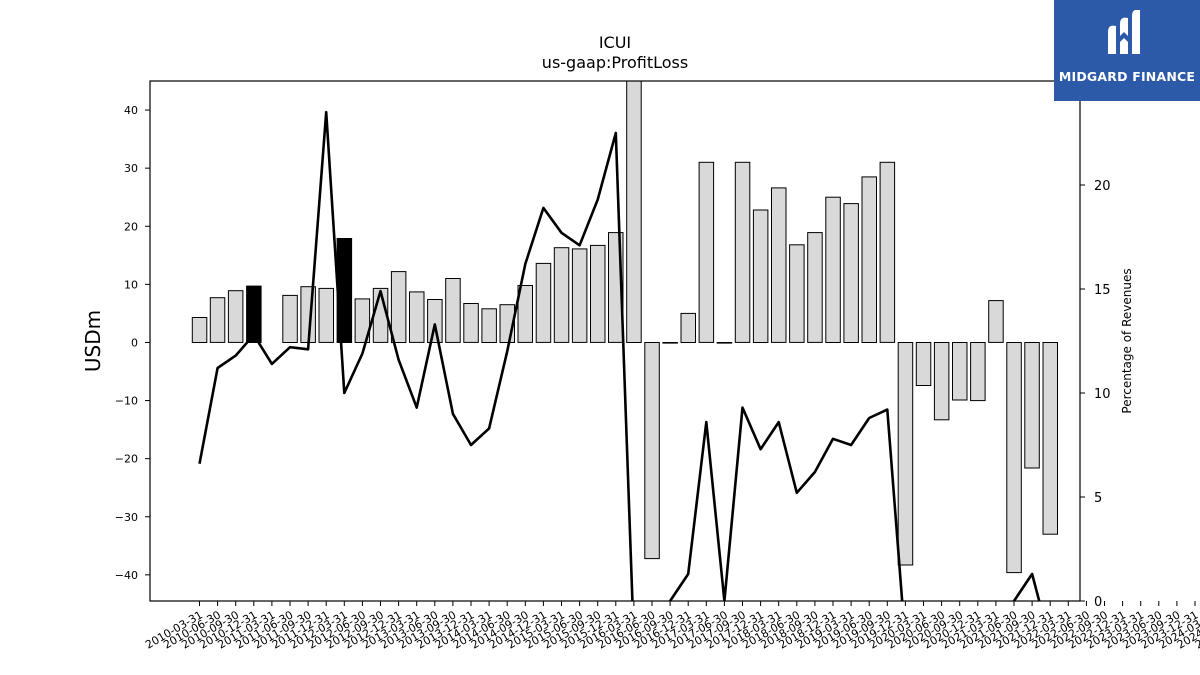  I want to click on brand-name: MIDGARD FINANCE, so click(1127, 76).